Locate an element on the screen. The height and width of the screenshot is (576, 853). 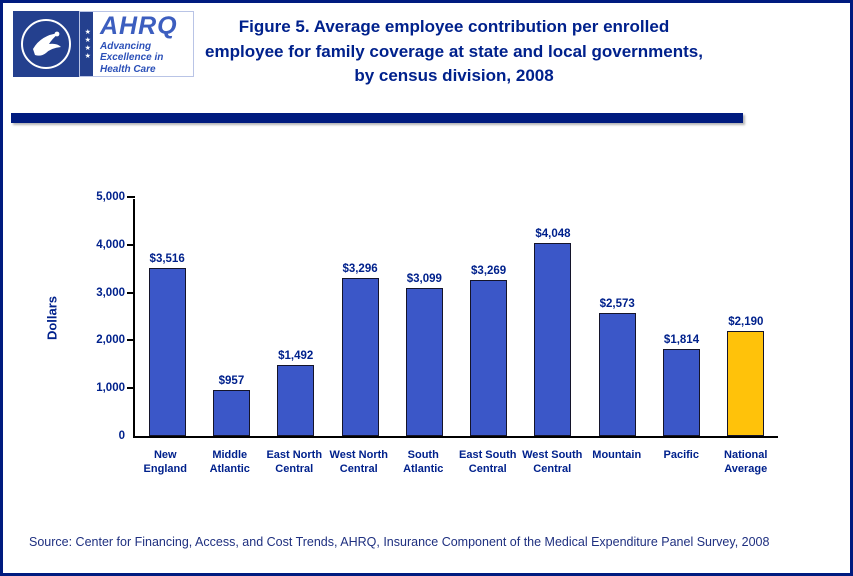
category-label: East North Central is located at coordinates (294, 462).